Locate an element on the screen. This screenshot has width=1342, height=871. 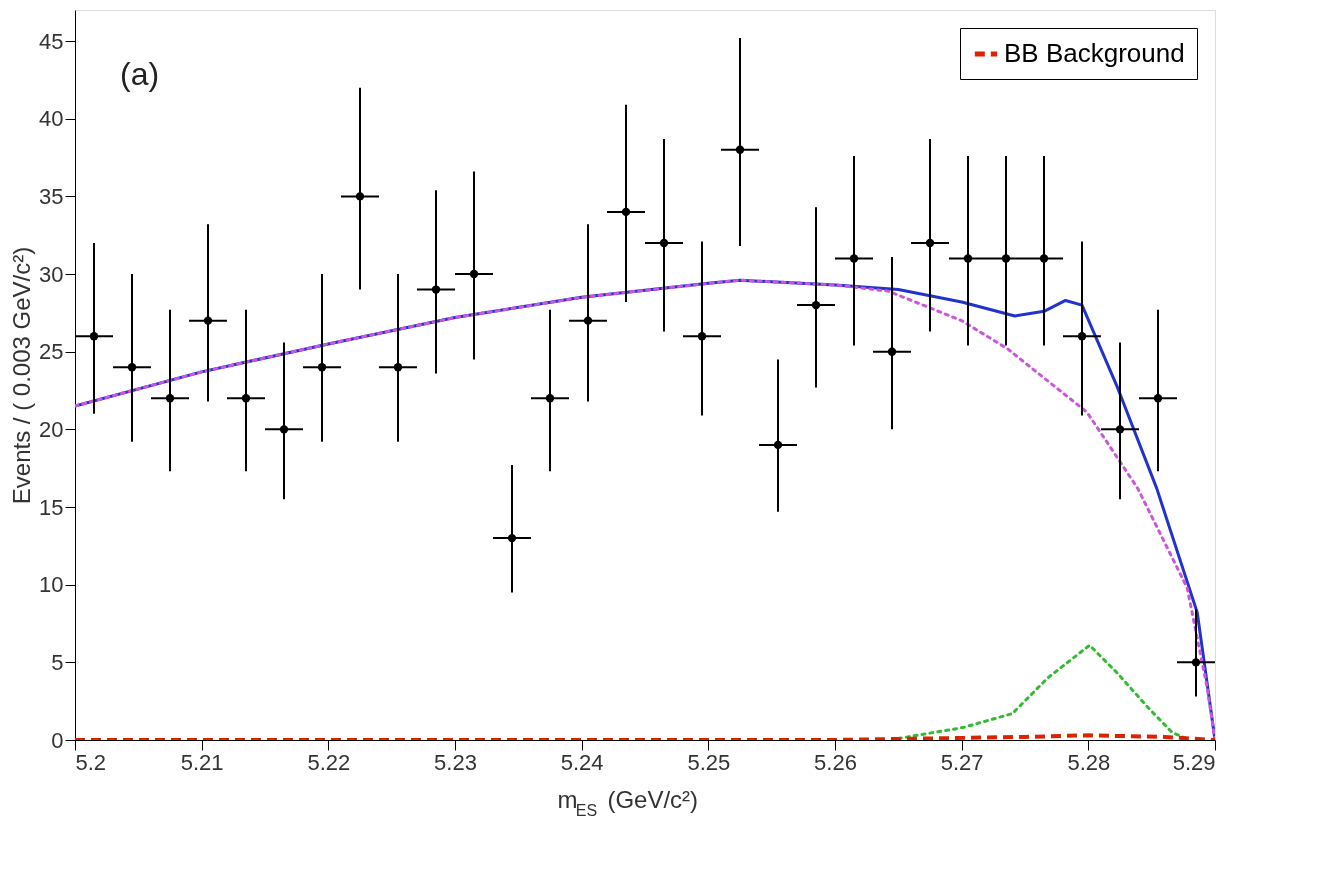
x-tick-label: 5.25 is located at coordinates (709, 762).